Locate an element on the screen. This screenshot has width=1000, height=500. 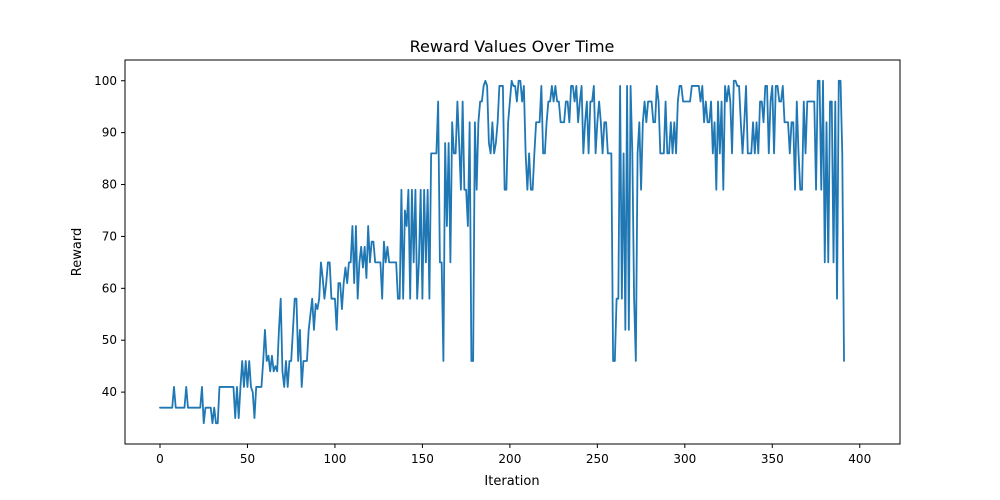
y-tick-label: 80 is located at coordinates (109, 185).